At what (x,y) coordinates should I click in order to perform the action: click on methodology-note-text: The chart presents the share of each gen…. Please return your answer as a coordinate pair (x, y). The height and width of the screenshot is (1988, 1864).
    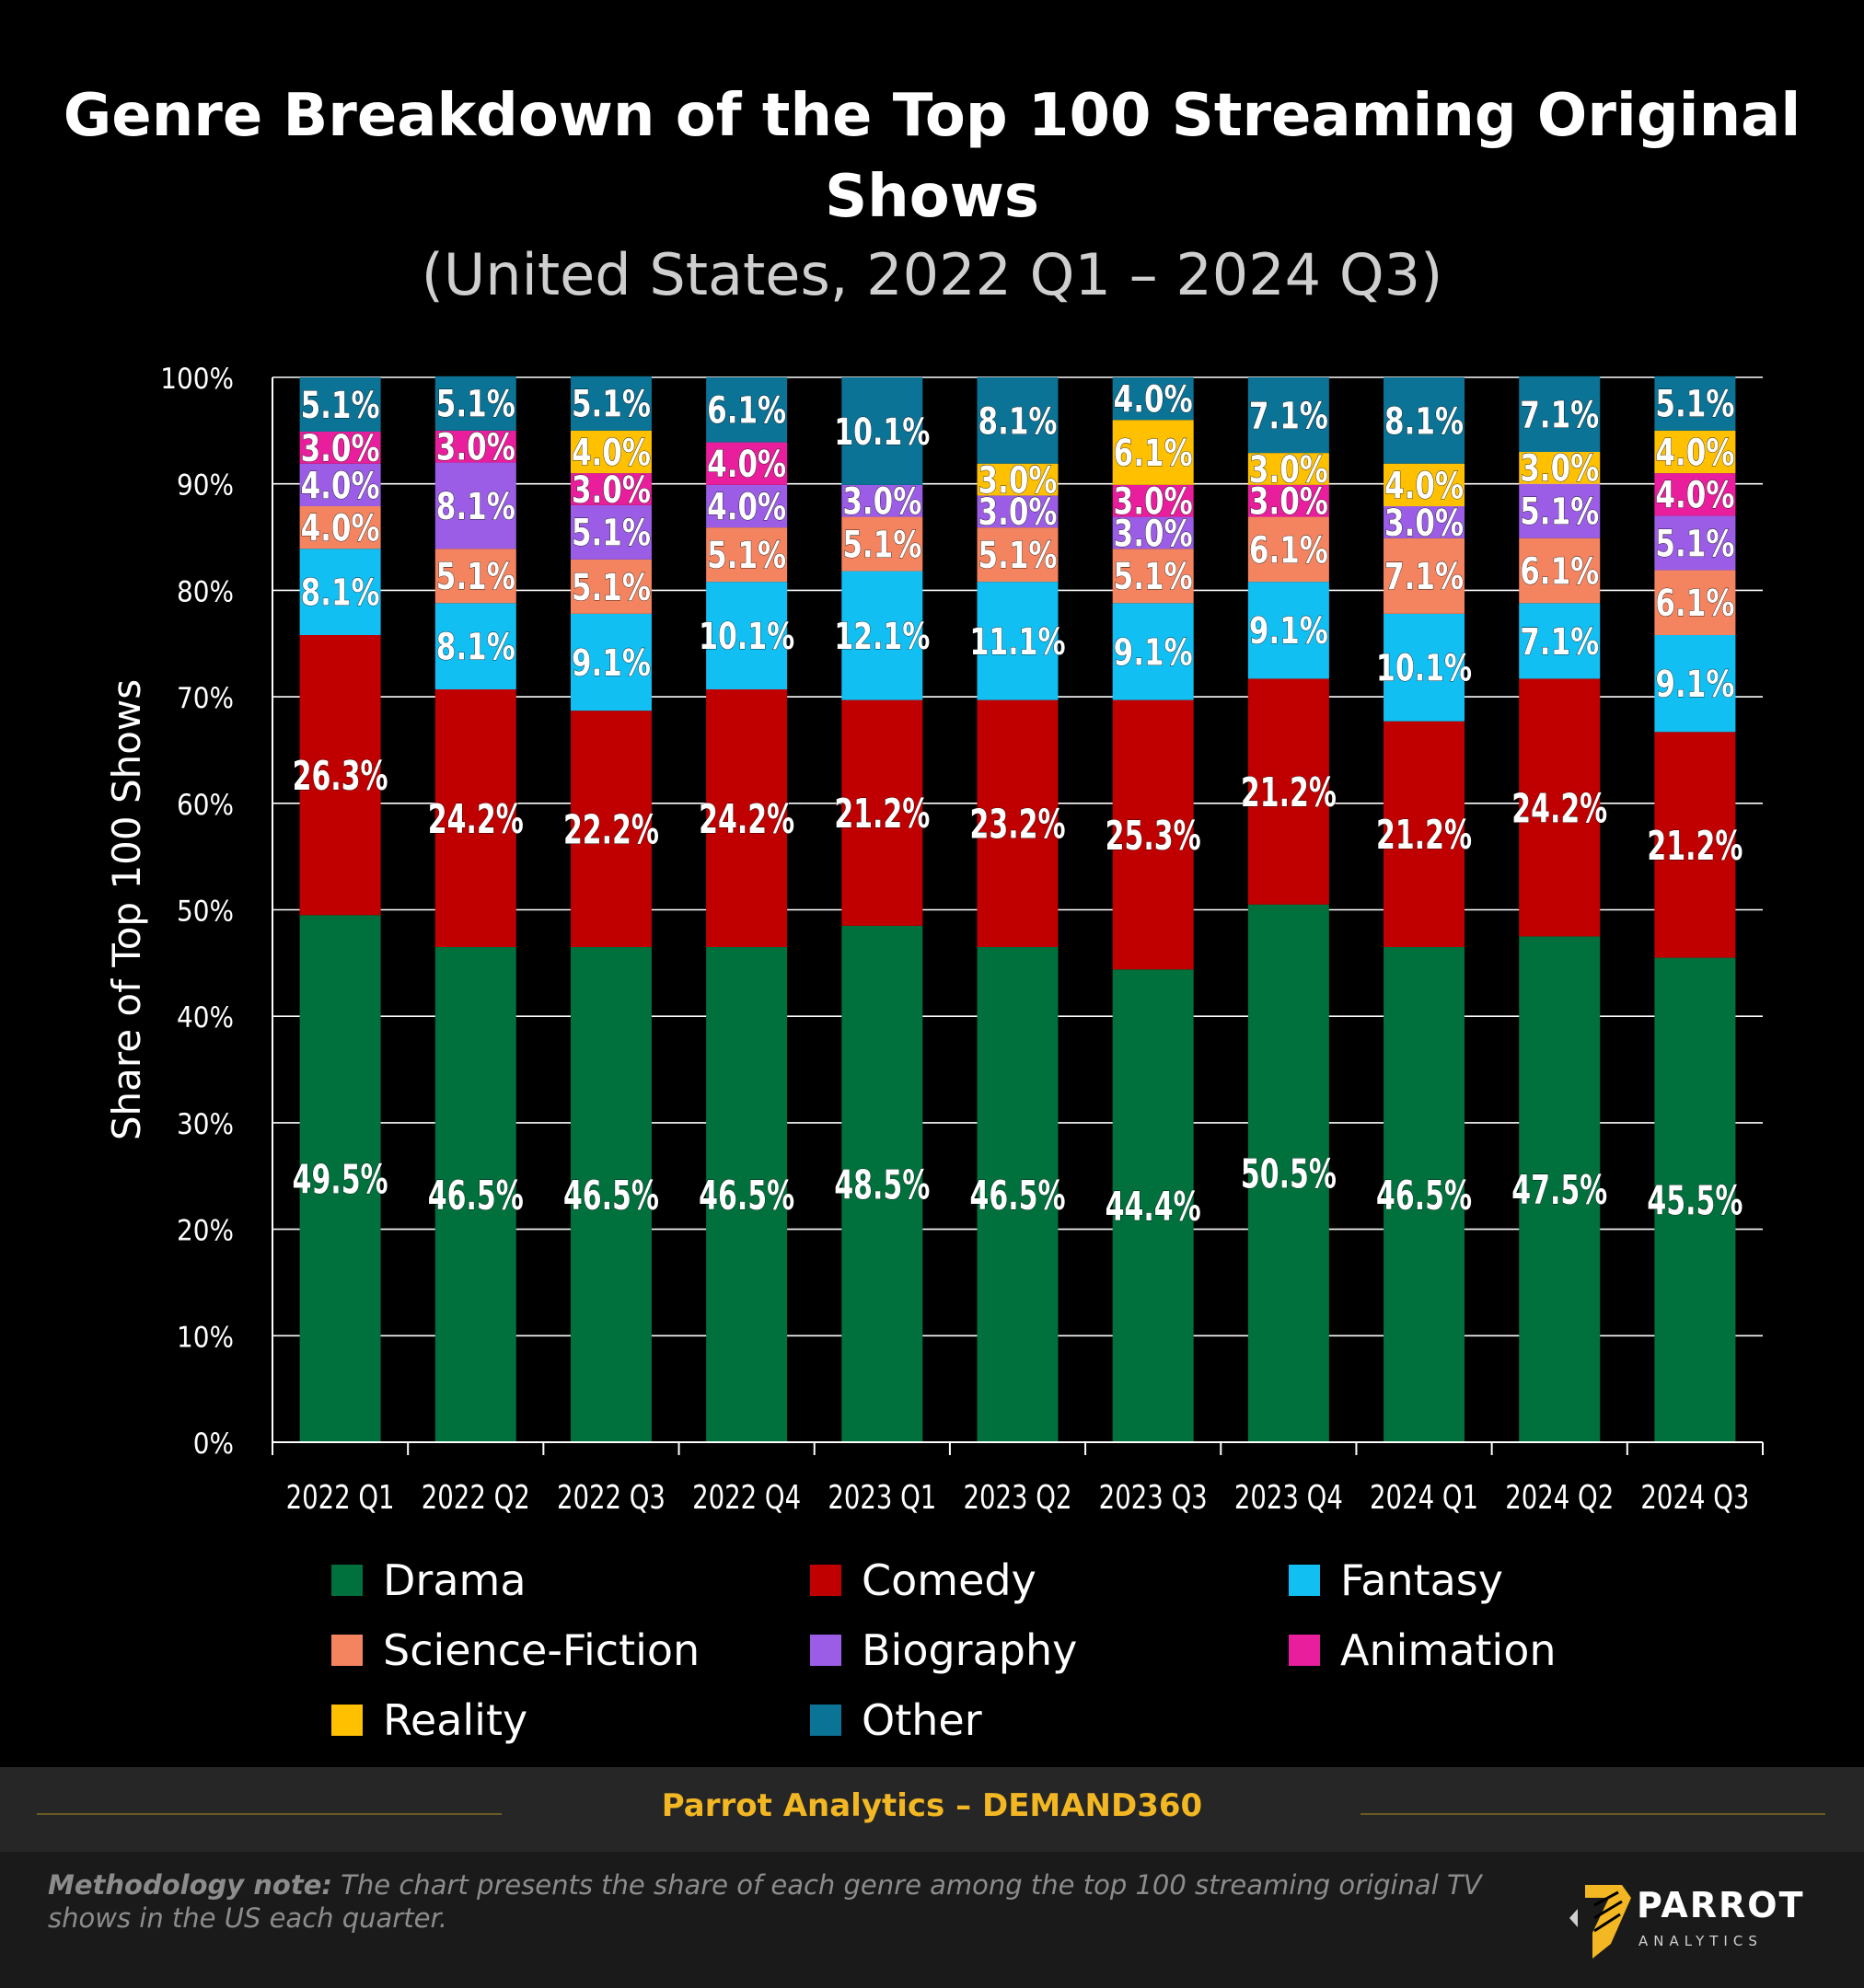
    Looking at the image, I should click on (765, 1902).